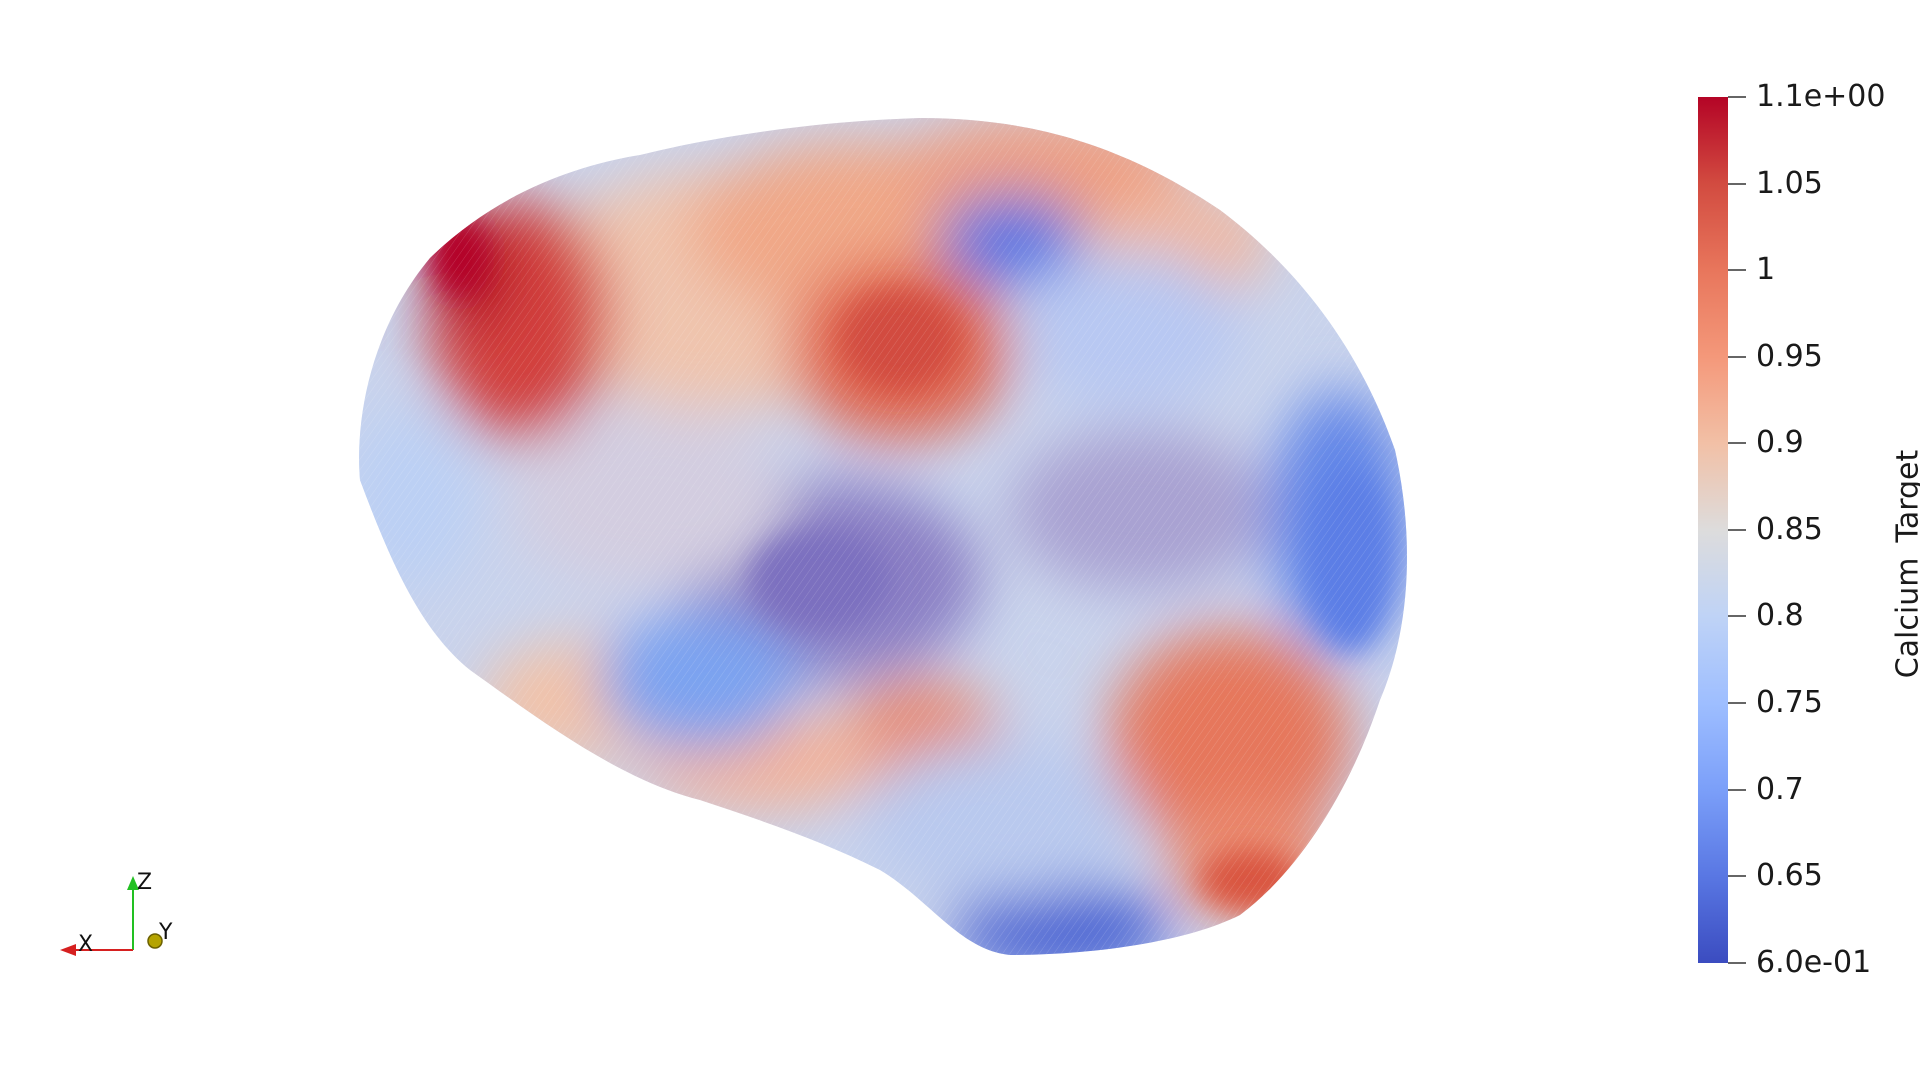 This screenshot has height=1080, width=1920. I want to click on scalar-tick-label: 1.1e+00, so click(1821, 96).